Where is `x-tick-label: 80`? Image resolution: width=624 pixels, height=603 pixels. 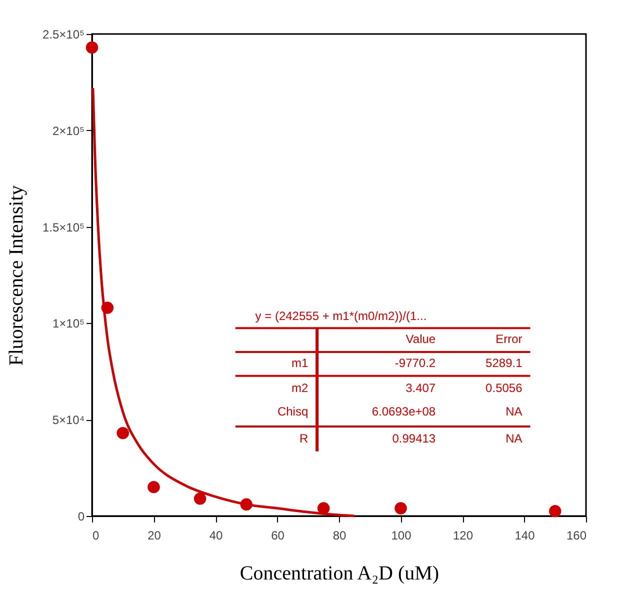
x-tick-label: 80 is located at coordinates (339, 535).